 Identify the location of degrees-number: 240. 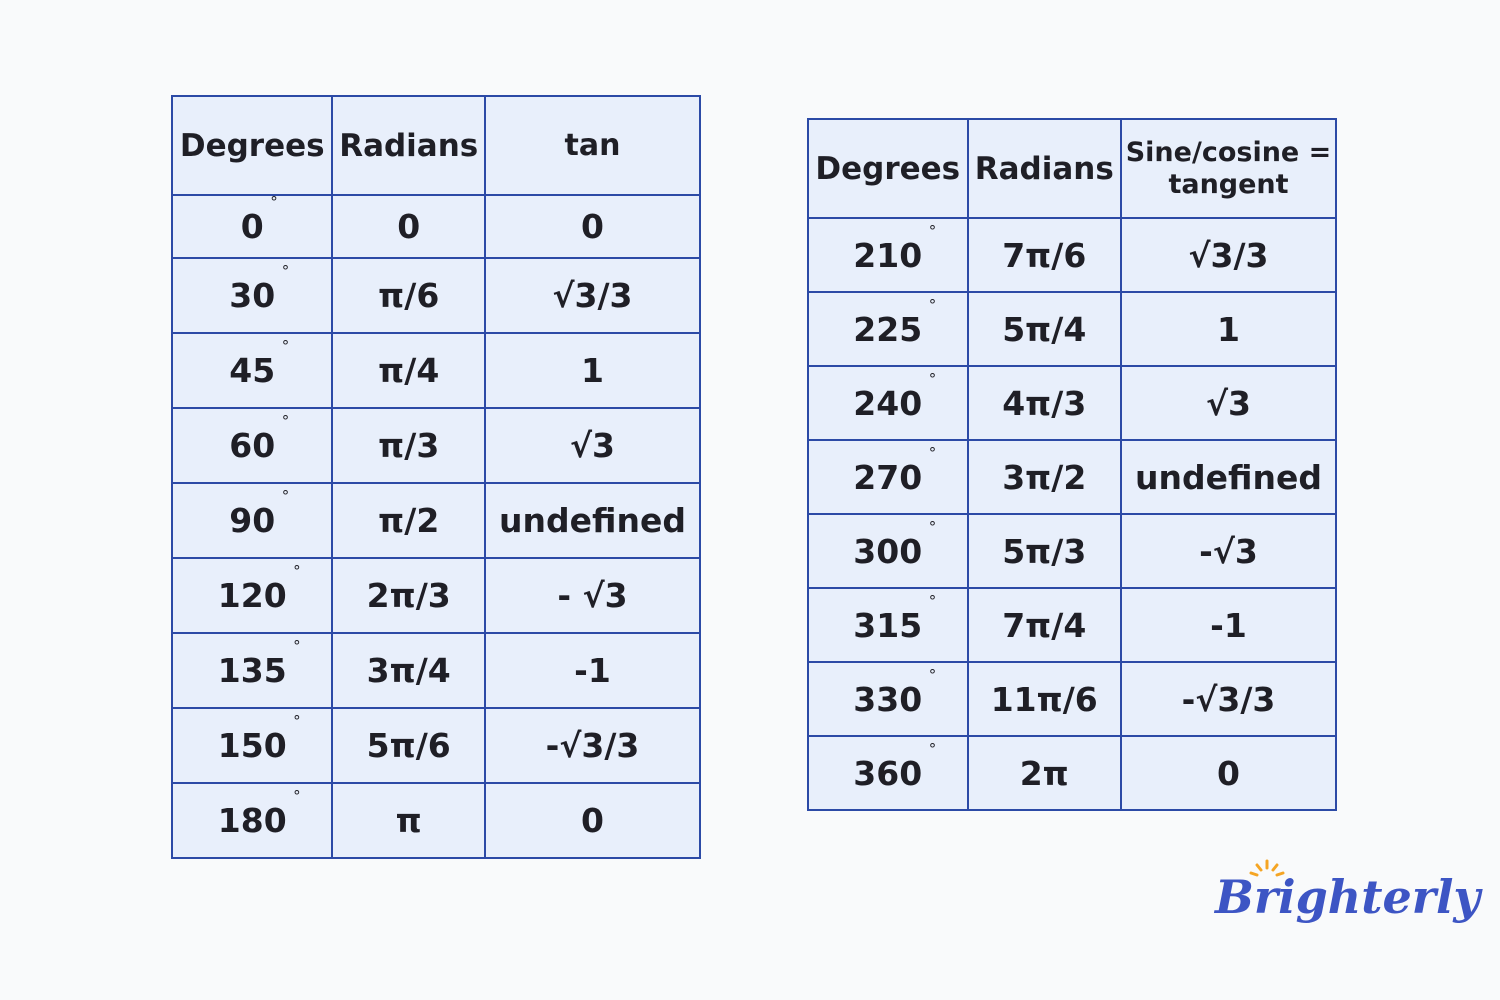
(888, 403).